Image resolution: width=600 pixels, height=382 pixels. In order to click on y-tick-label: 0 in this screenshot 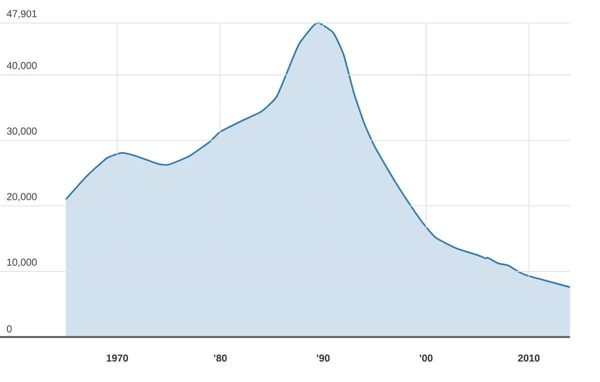, I will do `click(9, 328)`.